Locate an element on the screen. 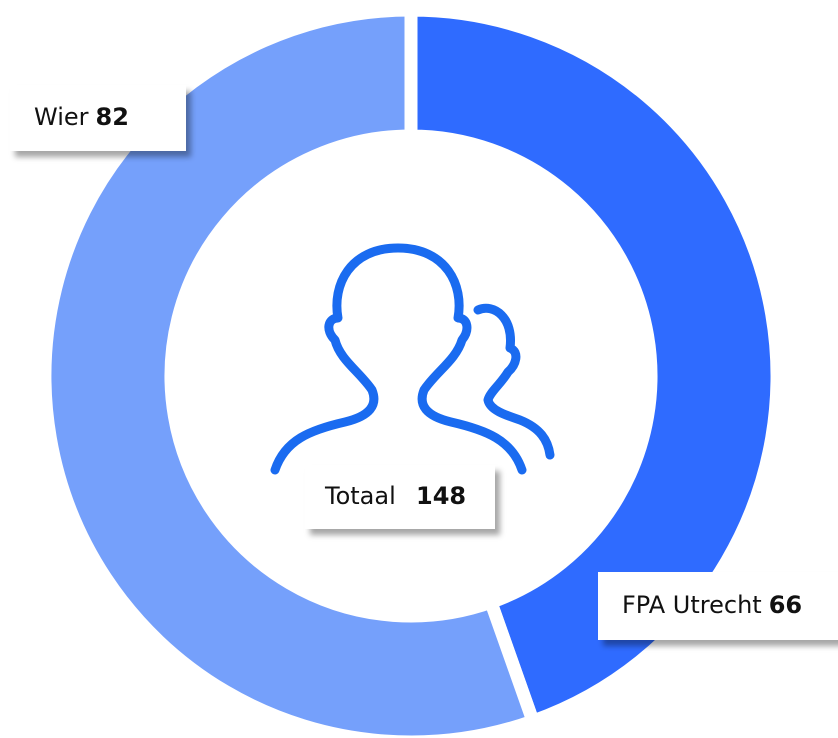  slice-label: Wier 82 is located at coordinates (98, 118).